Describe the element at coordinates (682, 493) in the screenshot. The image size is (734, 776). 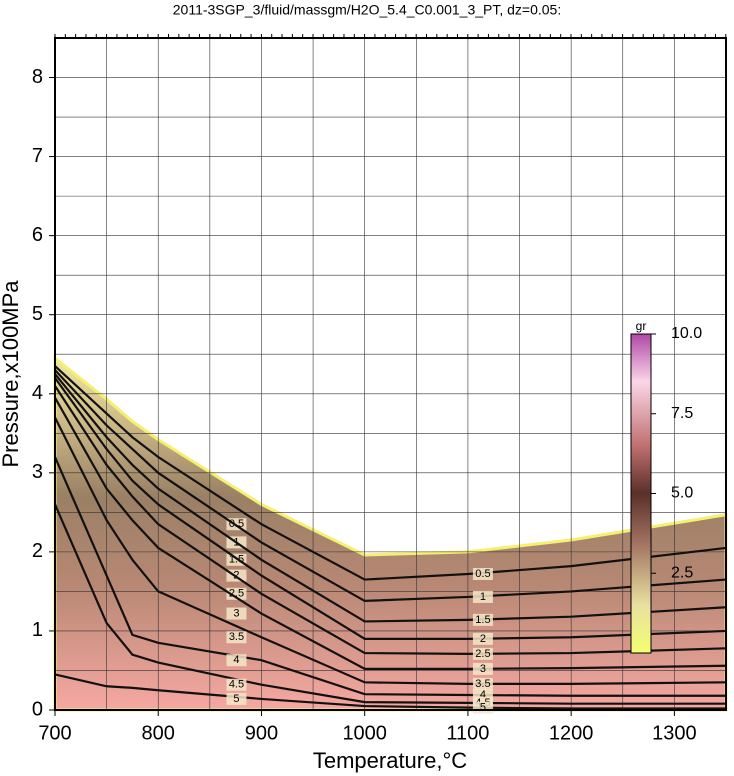
I see `colorbar-tick-label: 5.0` at that location.